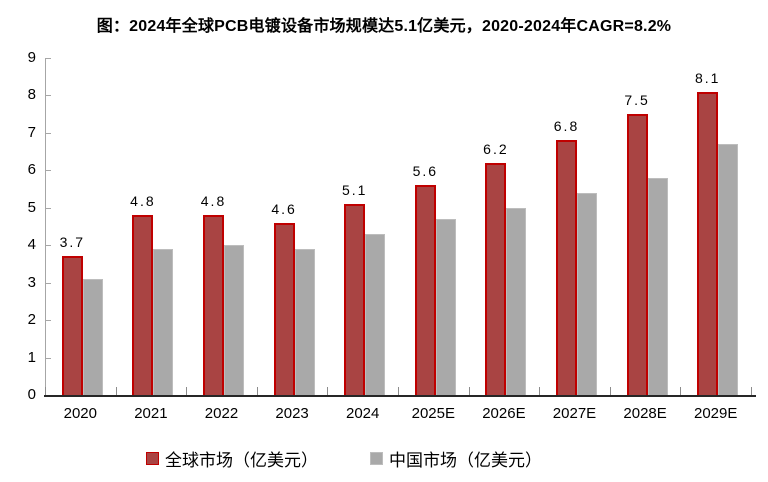 This screenshot has height=482, width=768. I want to click on x-label-2021: 2021, so click(151, 413).